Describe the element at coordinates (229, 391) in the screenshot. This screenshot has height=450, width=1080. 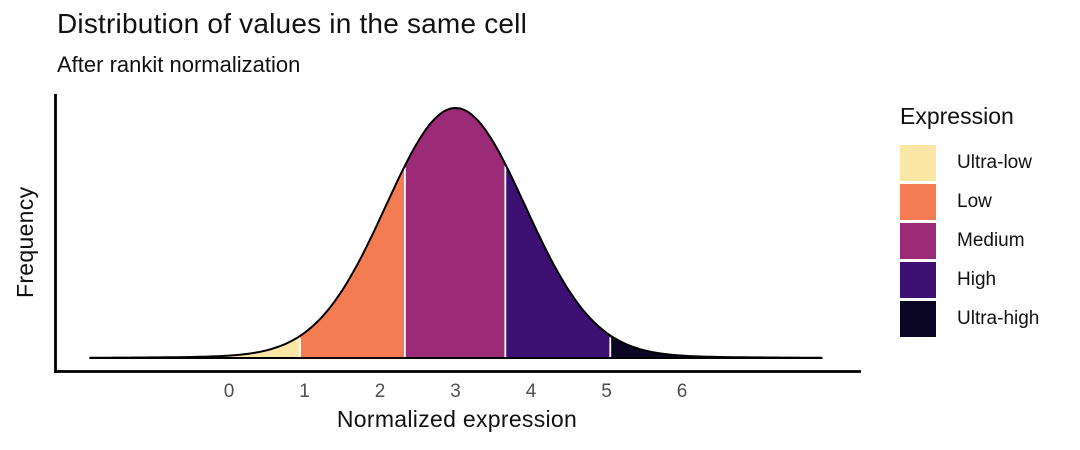
I see `x-tick-label: 0` at that location.